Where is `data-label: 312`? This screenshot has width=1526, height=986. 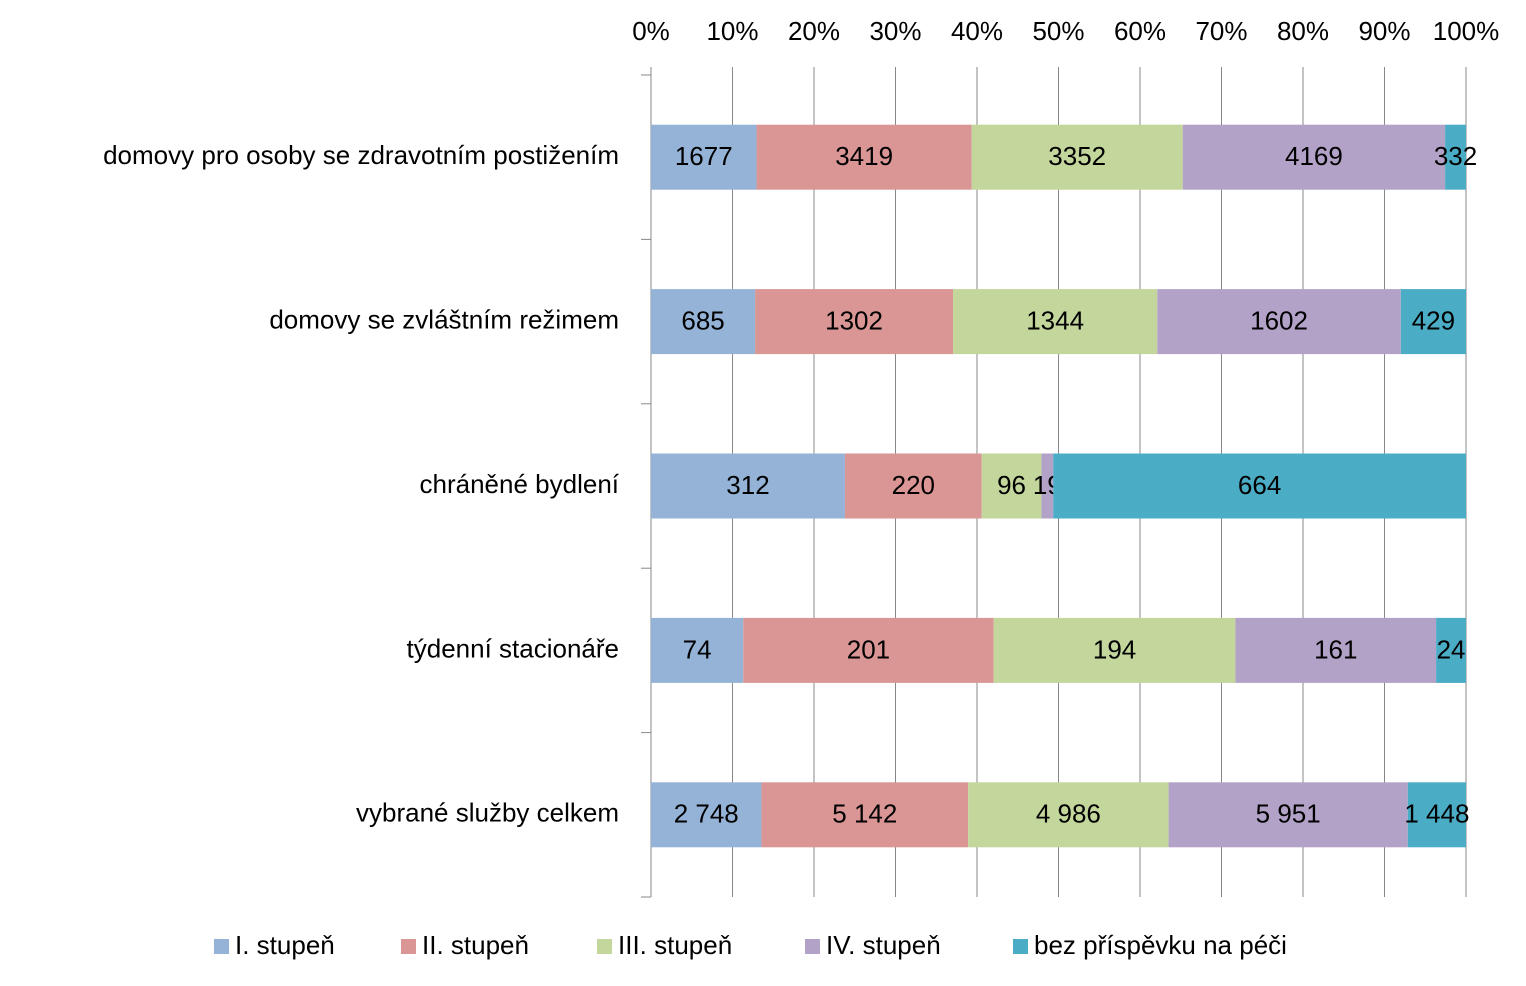
data-label: 312 is located at coordinates (747, 485).